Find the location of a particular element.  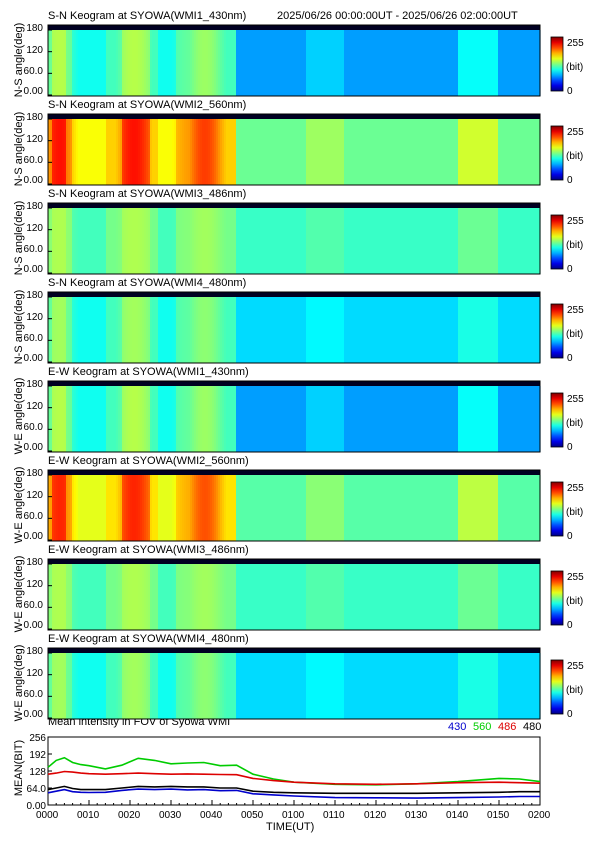

colorbar-unit-label: (bit) is located at coordinates (575, 156).